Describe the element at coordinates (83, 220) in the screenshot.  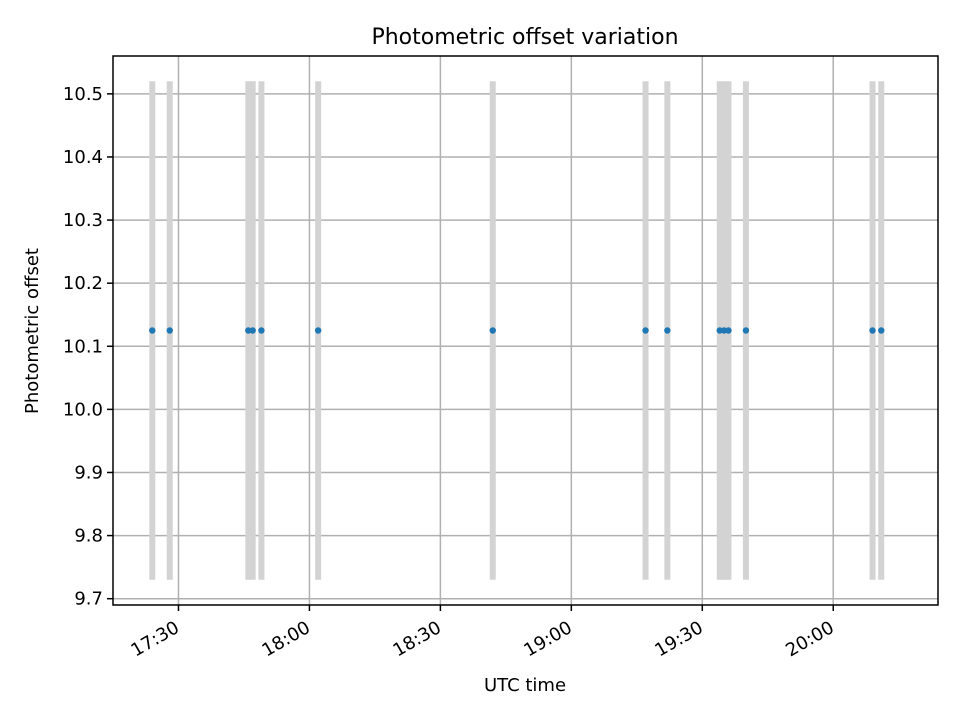
I see `y-tick-label: 10.3` at that location.